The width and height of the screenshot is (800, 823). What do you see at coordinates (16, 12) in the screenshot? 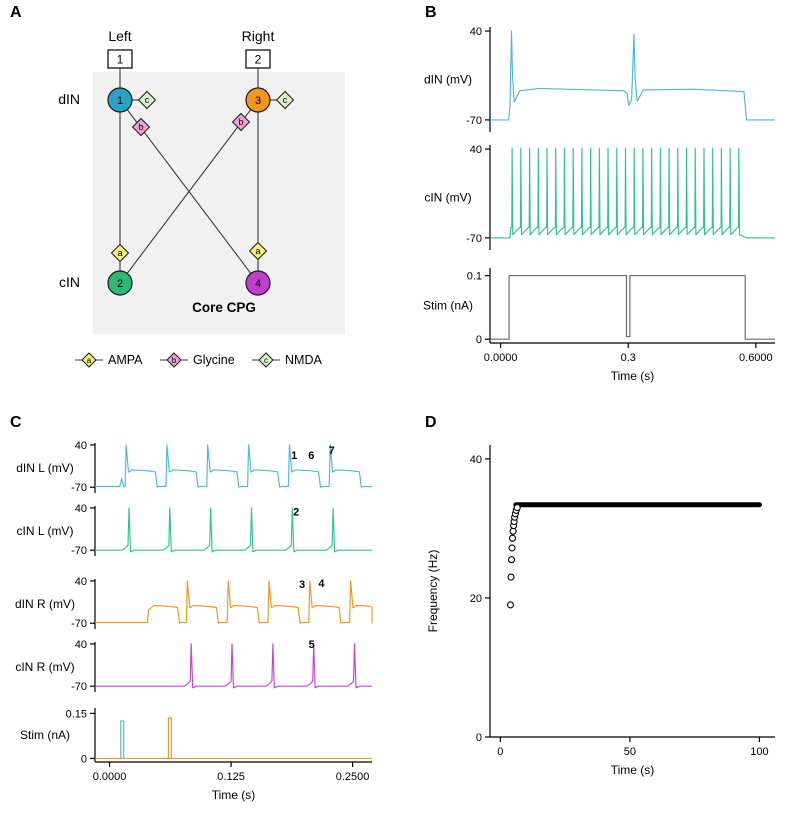
I see `panel-a-letter: A` at bounding box center [16, 12].